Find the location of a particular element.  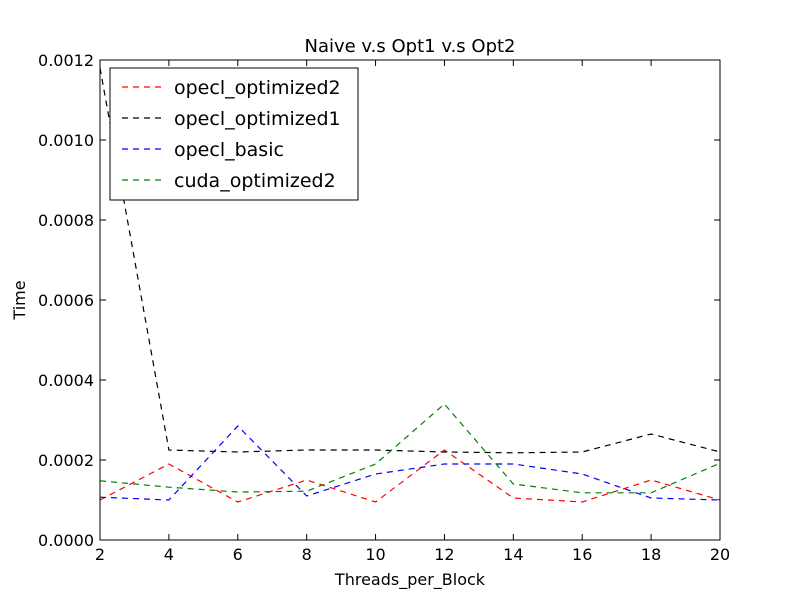

x-tick-label: 4 is located at coordinates (169, 554).